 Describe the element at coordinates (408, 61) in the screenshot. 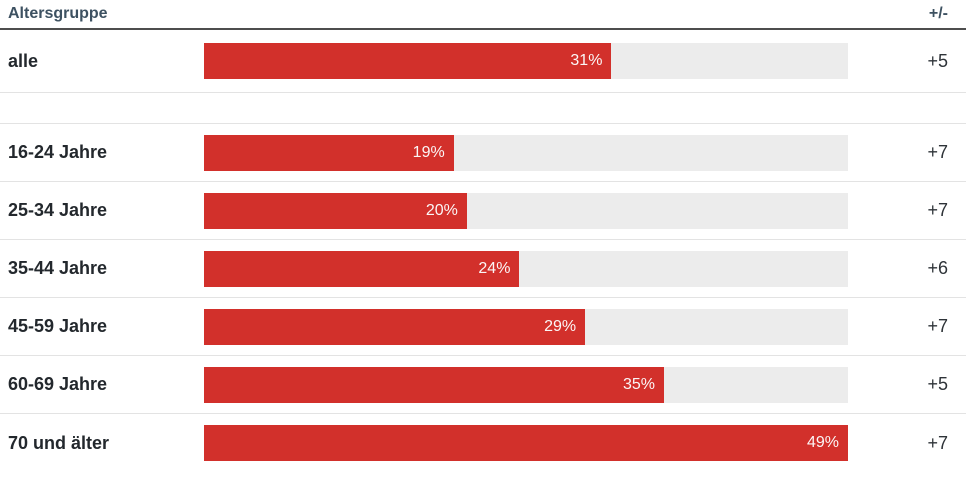

I see `bar-fill: 31%` at that location.